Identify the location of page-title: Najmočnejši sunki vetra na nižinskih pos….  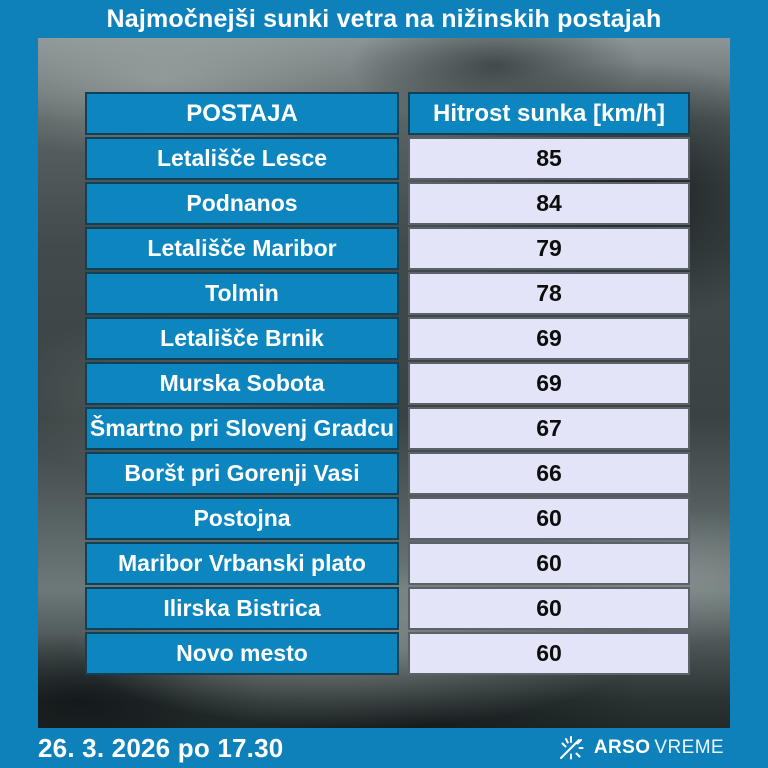
(384, 18).